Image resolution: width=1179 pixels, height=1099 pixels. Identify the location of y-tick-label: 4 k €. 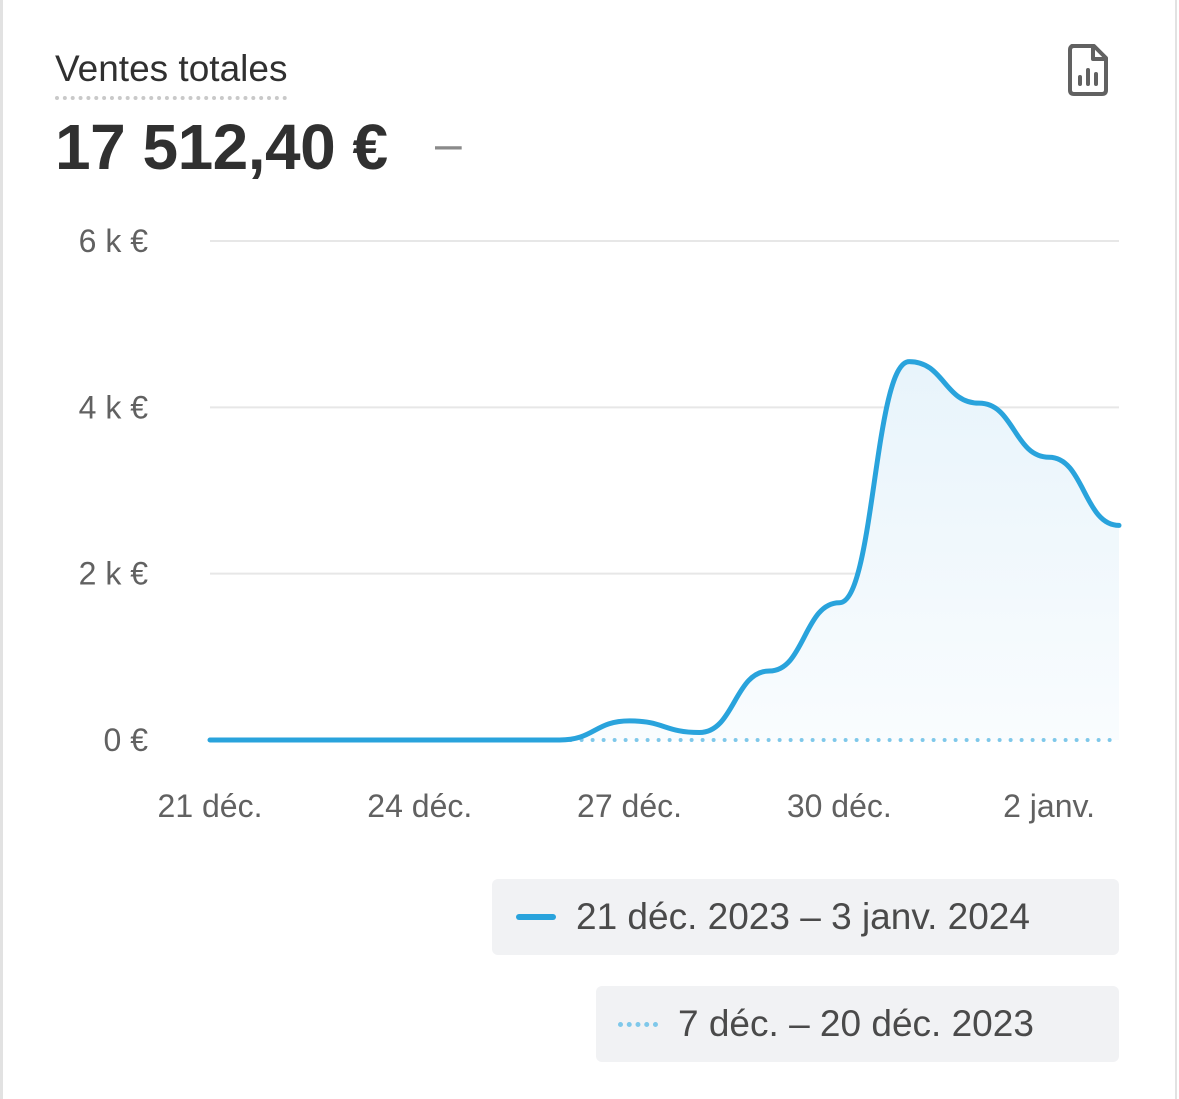
(114, 407).